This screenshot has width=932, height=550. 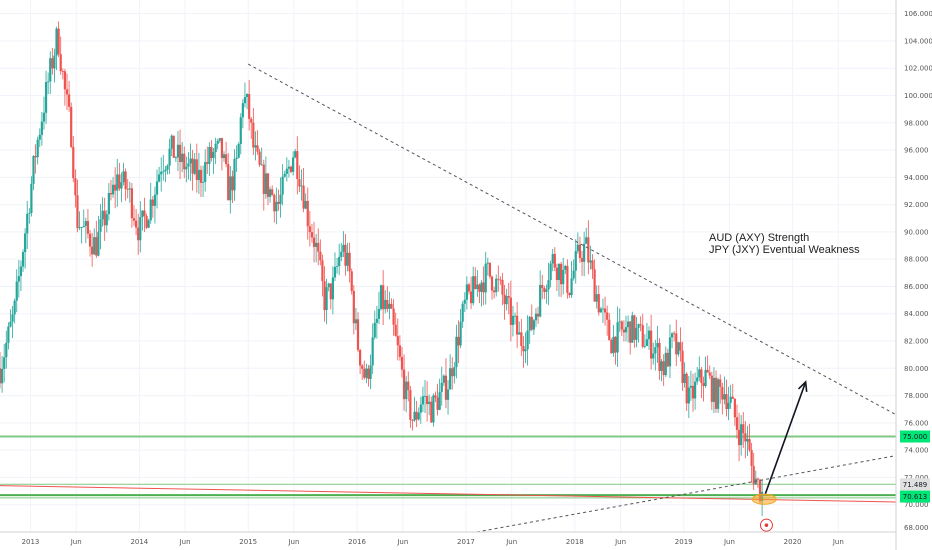 What do you see at coordinates (916, 396) in the screenshot?
I see `y-tick-label: 78.000` at bounding box center [916, 396].